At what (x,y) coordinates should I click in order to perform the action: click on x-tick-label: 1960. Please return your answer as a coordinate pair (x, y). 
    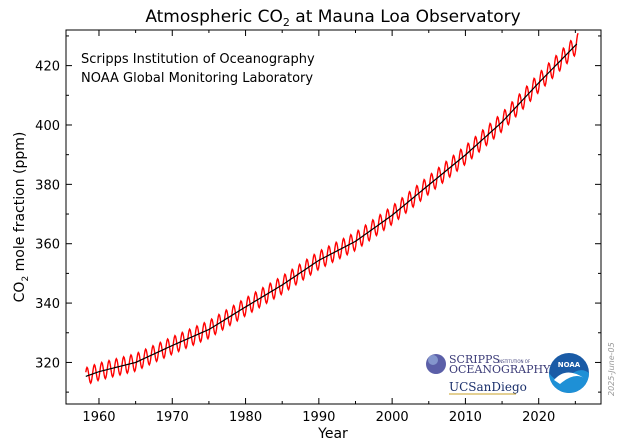
    Looking at the image, I should click on (98, 417).